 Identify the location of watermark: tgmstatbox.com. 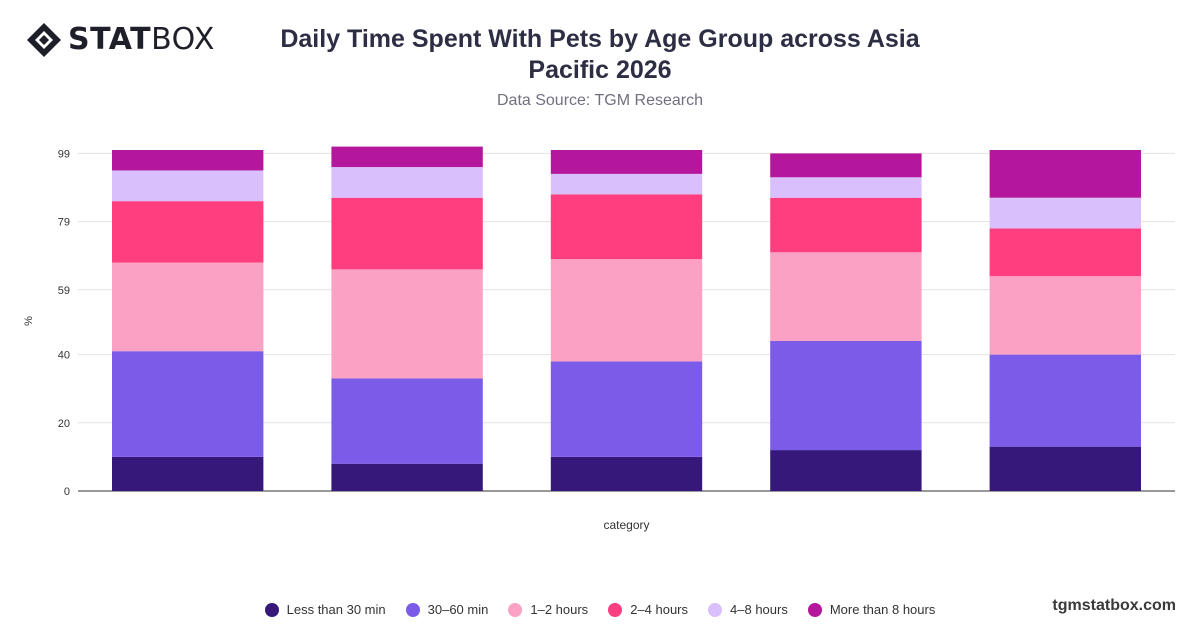
(1114, 605).